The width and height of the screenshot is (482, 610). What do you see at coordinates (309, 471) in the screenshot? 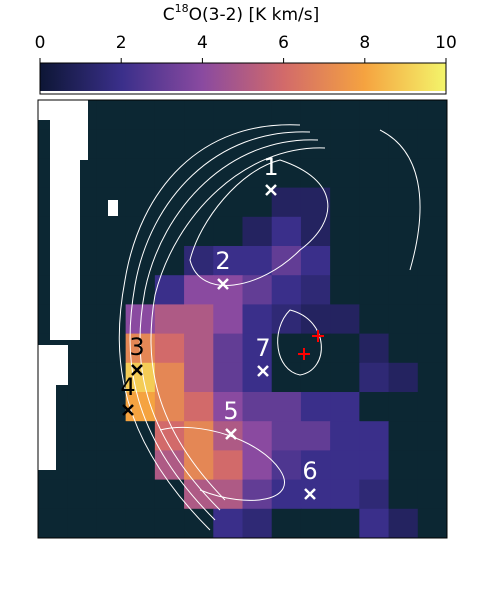
I see `source-label: 6` at bounding box center [309, 471].